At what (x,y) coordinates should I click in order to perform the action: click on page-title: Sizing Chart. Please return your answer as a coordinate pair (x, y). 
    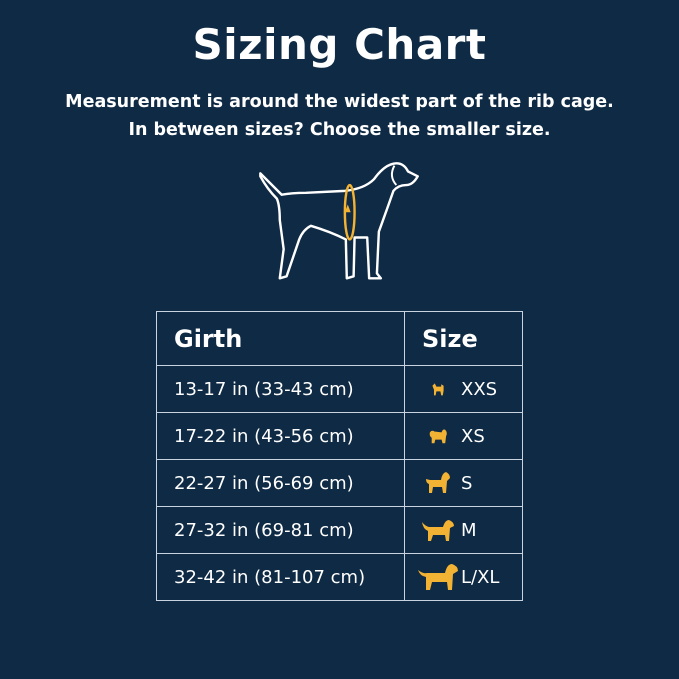
    Looking at the image, I should click on (339, 44).